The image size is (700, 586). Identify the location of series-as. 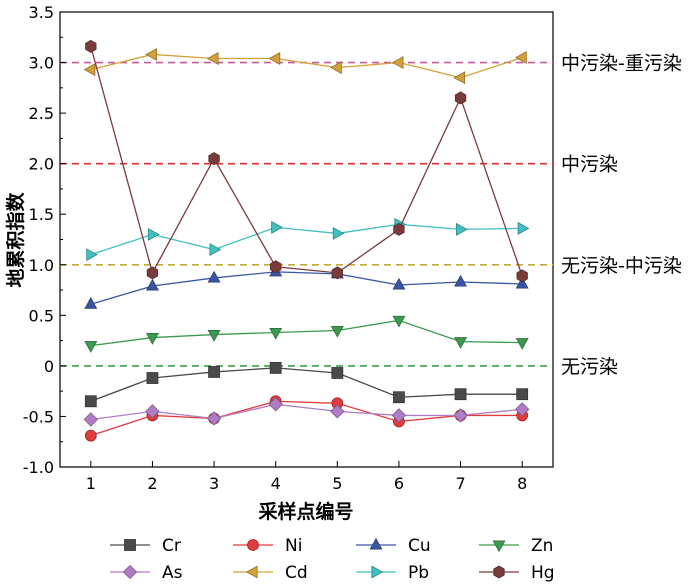
(306, 412).